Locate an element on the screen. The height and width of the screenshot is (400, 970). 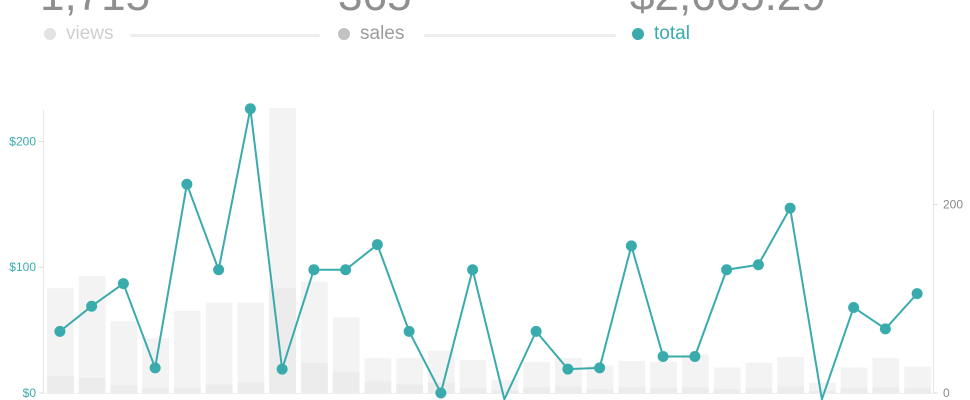
sales-divider is located at coordinates (520, 35).